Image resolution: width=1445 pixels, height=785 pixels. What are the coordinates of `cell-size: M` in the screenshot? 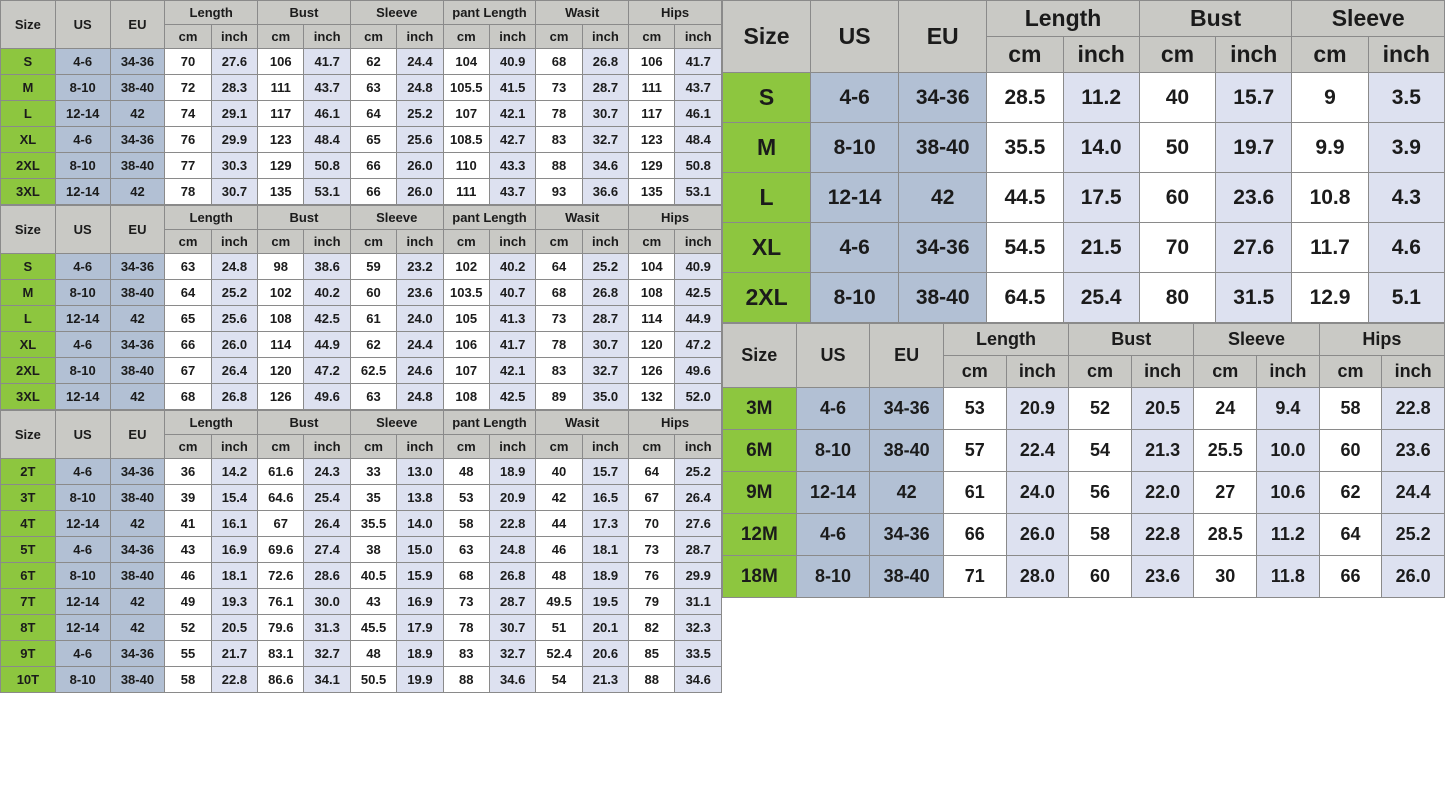 It's located at (28, 292).